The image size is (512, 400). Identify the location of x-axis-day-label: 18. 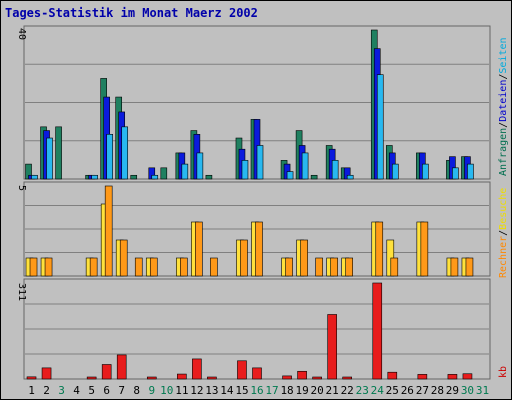
(286, 390).